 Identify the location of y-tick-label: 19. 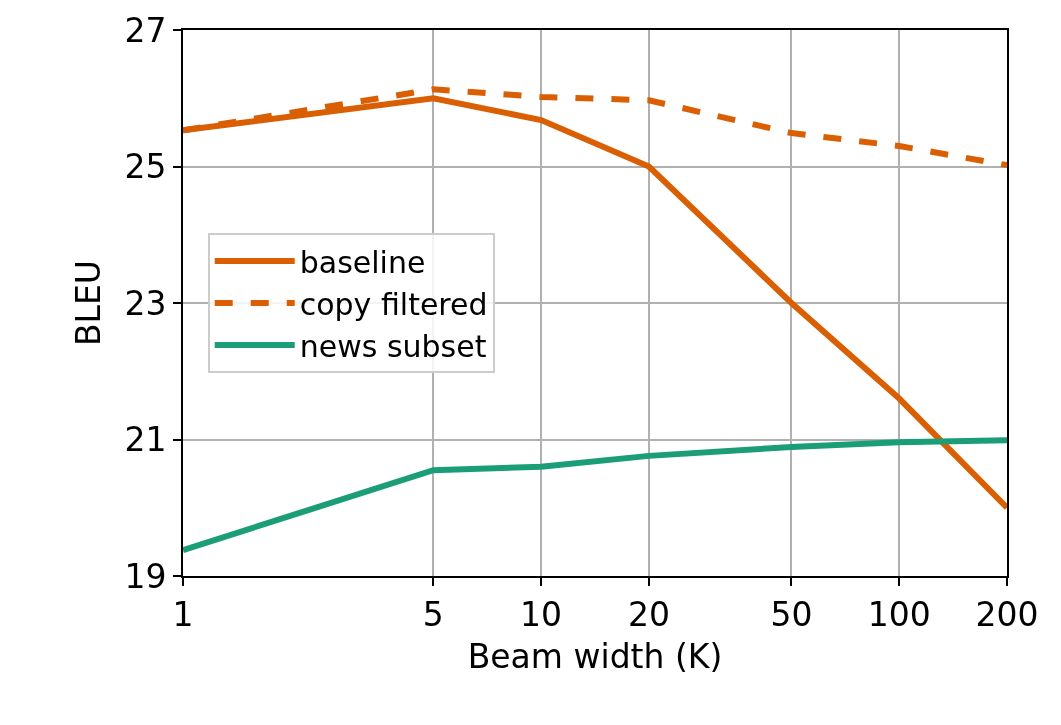
(145, 576).